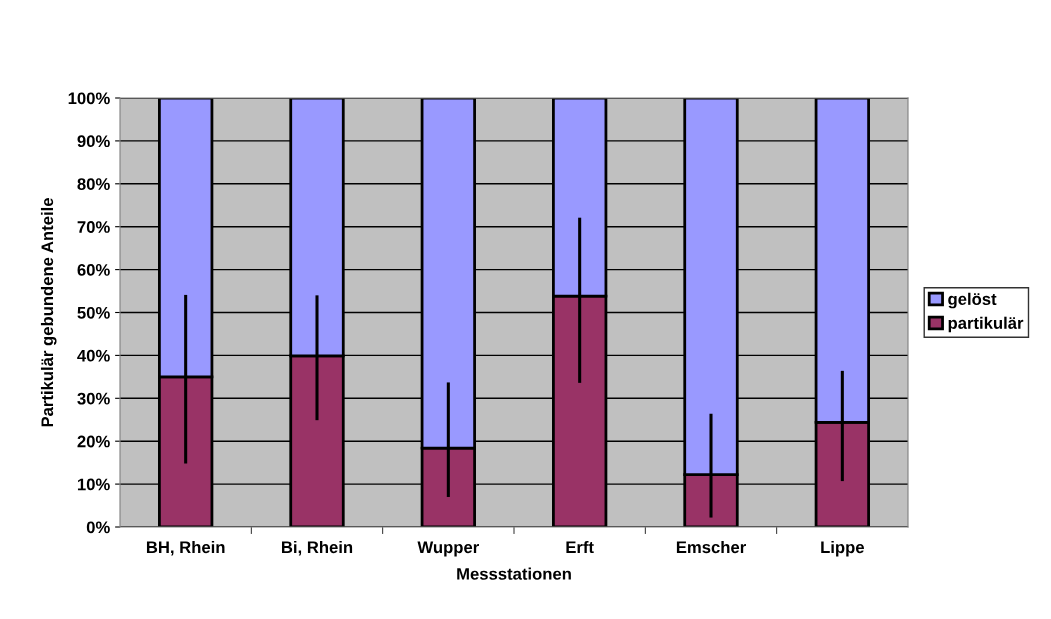  I want to click on legend-label: gelöst, so click(972, 300).